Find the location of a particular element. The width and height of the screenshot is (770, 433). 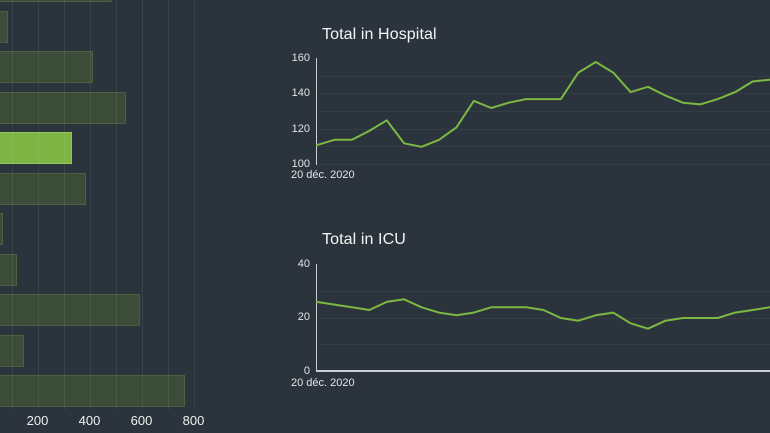

y-tick-label: 160 is located at coordinates (300, 58).